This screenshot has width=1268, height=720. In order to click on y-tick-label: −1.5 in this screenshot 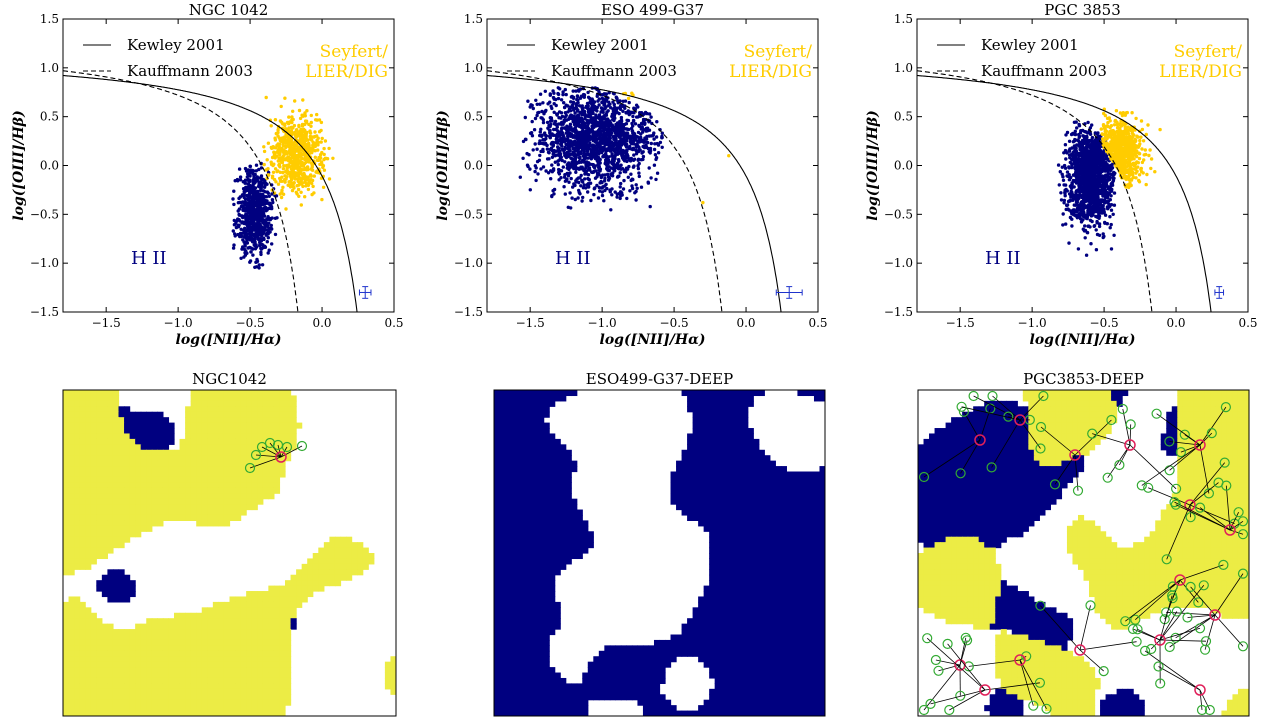, I will do `click(44, 312)`.